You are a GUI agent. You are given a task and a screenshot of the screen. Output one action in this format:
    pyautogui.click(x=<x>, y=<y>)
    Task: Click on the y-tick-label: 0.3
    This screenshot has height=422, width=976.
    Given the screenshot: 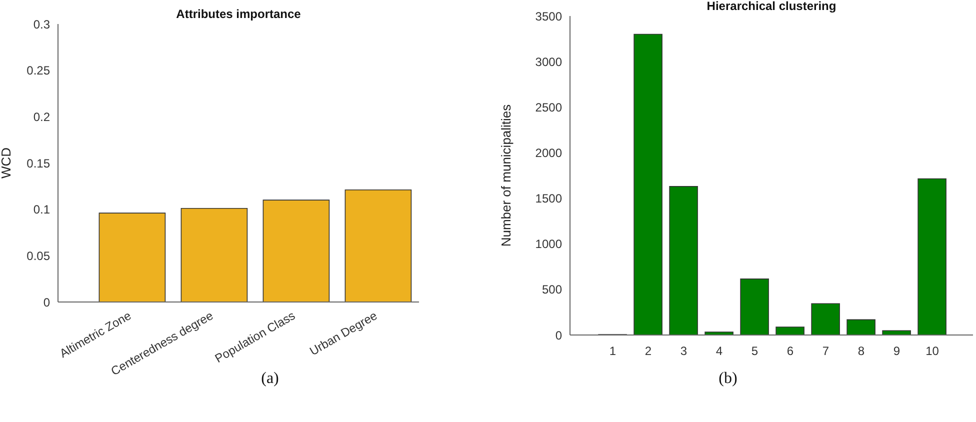 What is the action you would take?
    pyautogui.click(x=41, y=24)
    